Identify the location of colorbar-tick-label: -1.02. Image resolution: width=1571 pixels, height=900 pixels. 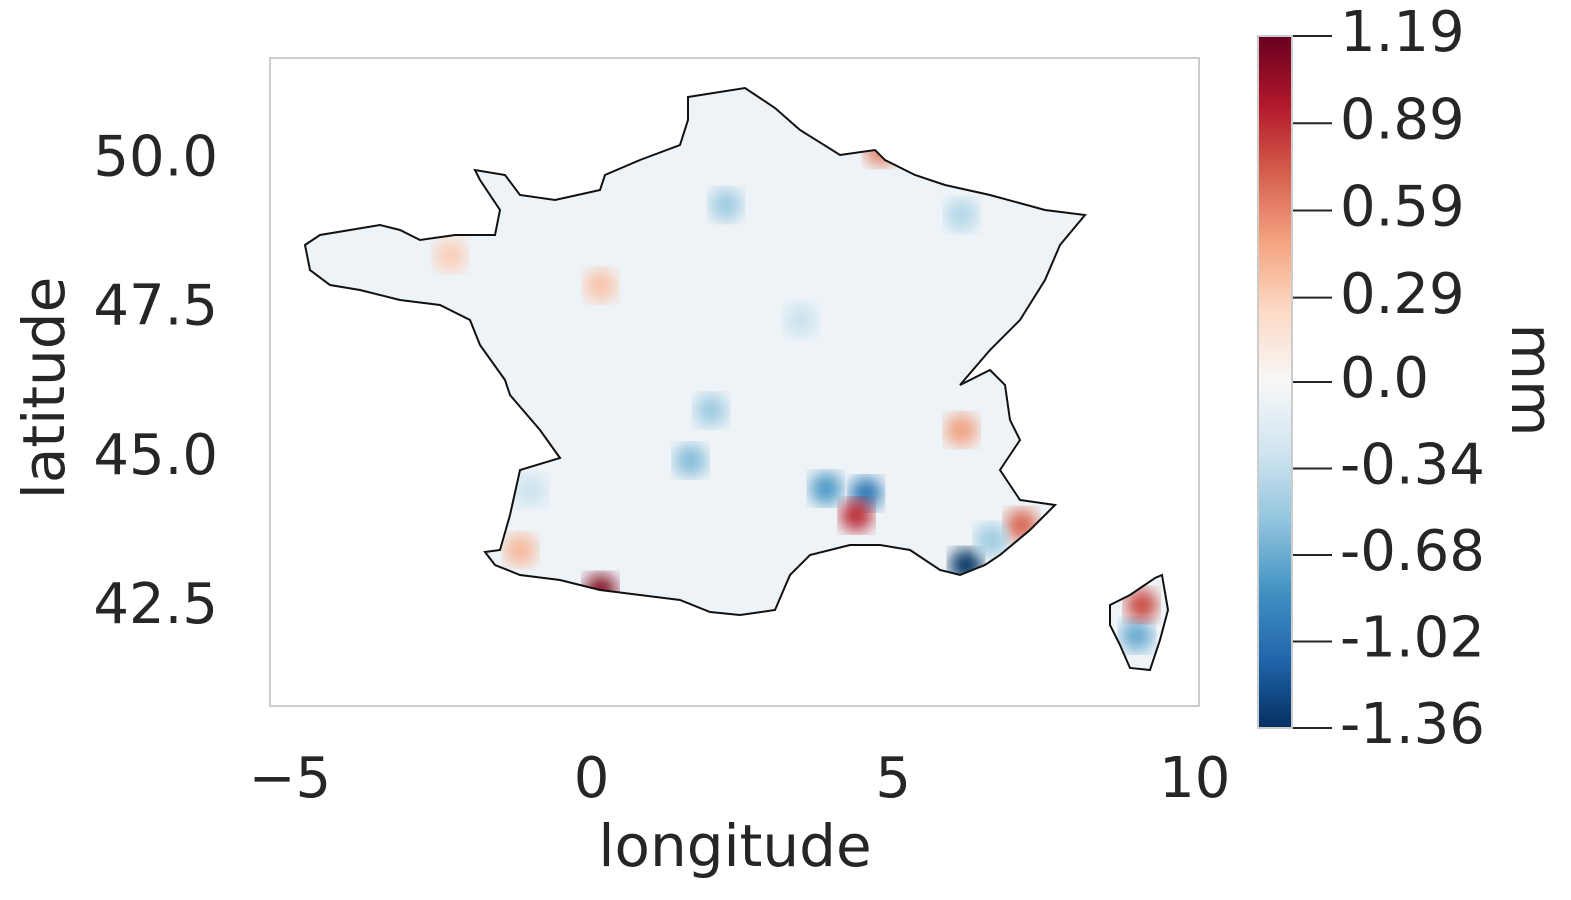
(1412, 638).